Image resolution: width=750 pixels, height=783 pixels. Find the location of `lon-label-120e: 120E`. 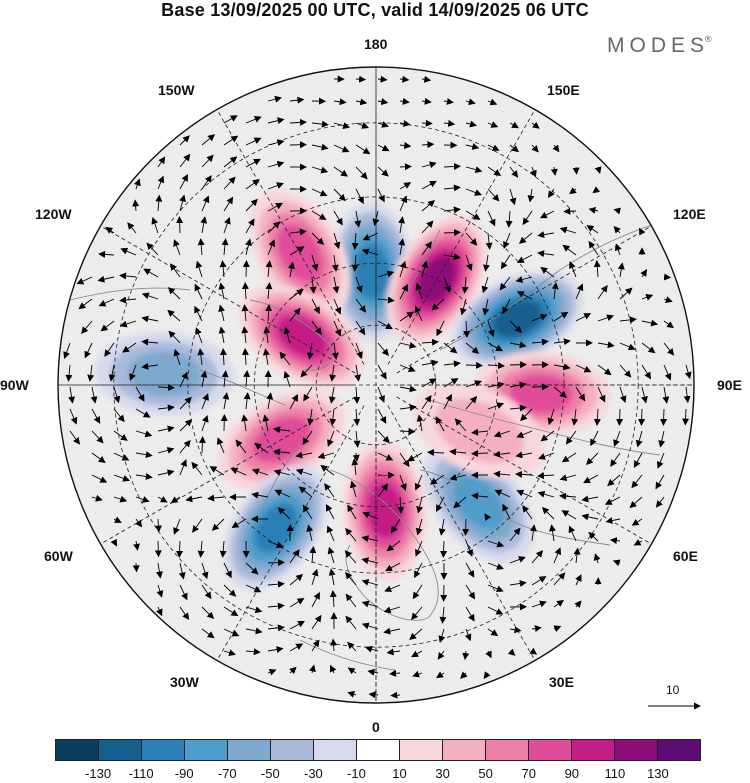

lon-label-120e: 120E is located at coordinates (689, 214).